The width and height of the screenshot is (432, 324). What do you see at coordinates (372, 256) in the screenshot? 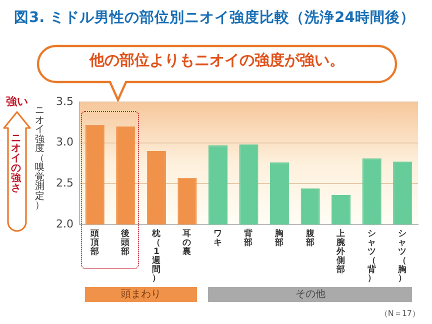
I see `x-tick-label: シャツ（背）` at bounding box center [372, 256].